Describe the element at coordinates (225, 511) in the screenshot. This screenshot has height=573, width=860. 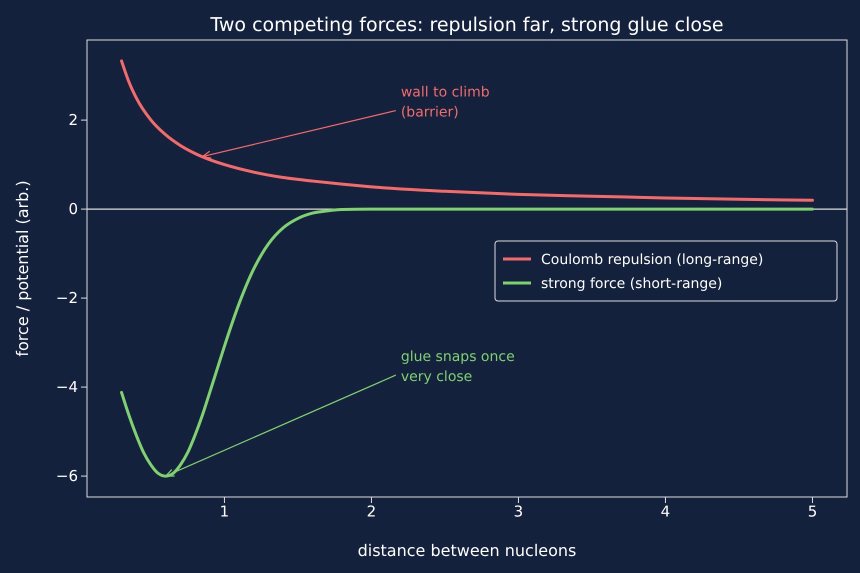
I see `x-tick-label: 1` at that location.